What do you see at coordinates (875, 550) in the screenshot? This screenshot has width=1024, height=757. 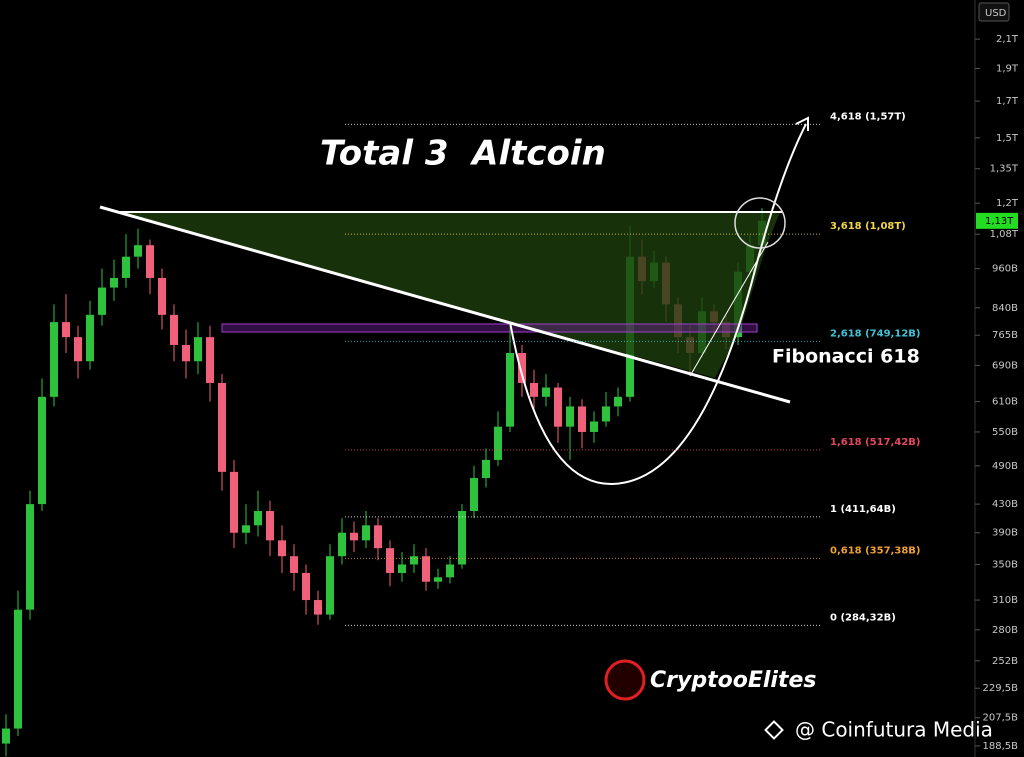 I see `fib-label: 0,618 (357,38B)` at bounding box center [875, 550].